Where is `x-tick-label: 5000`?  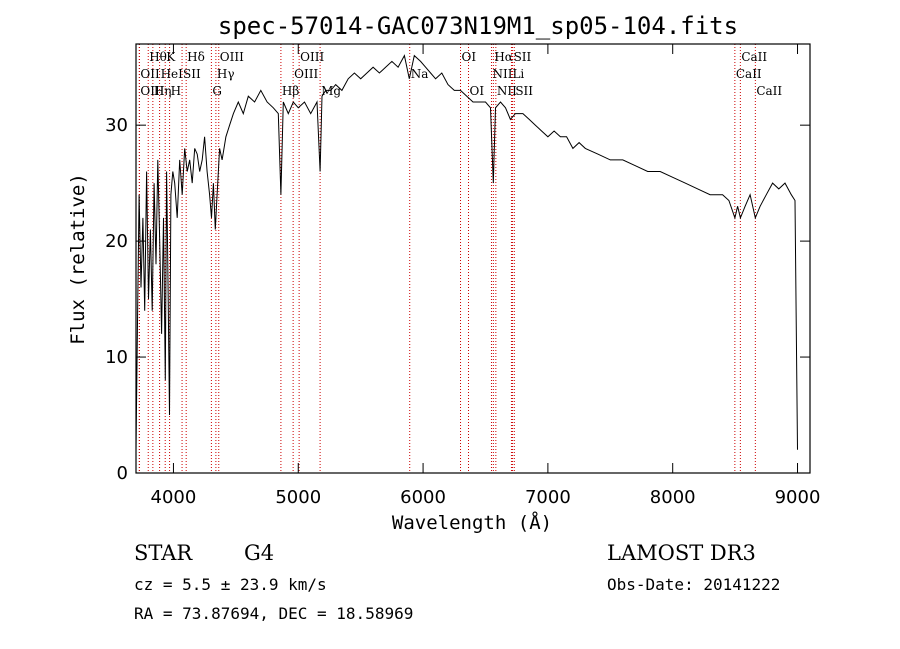
x-tick-label: 5000 is located at coordinates (298, 497).